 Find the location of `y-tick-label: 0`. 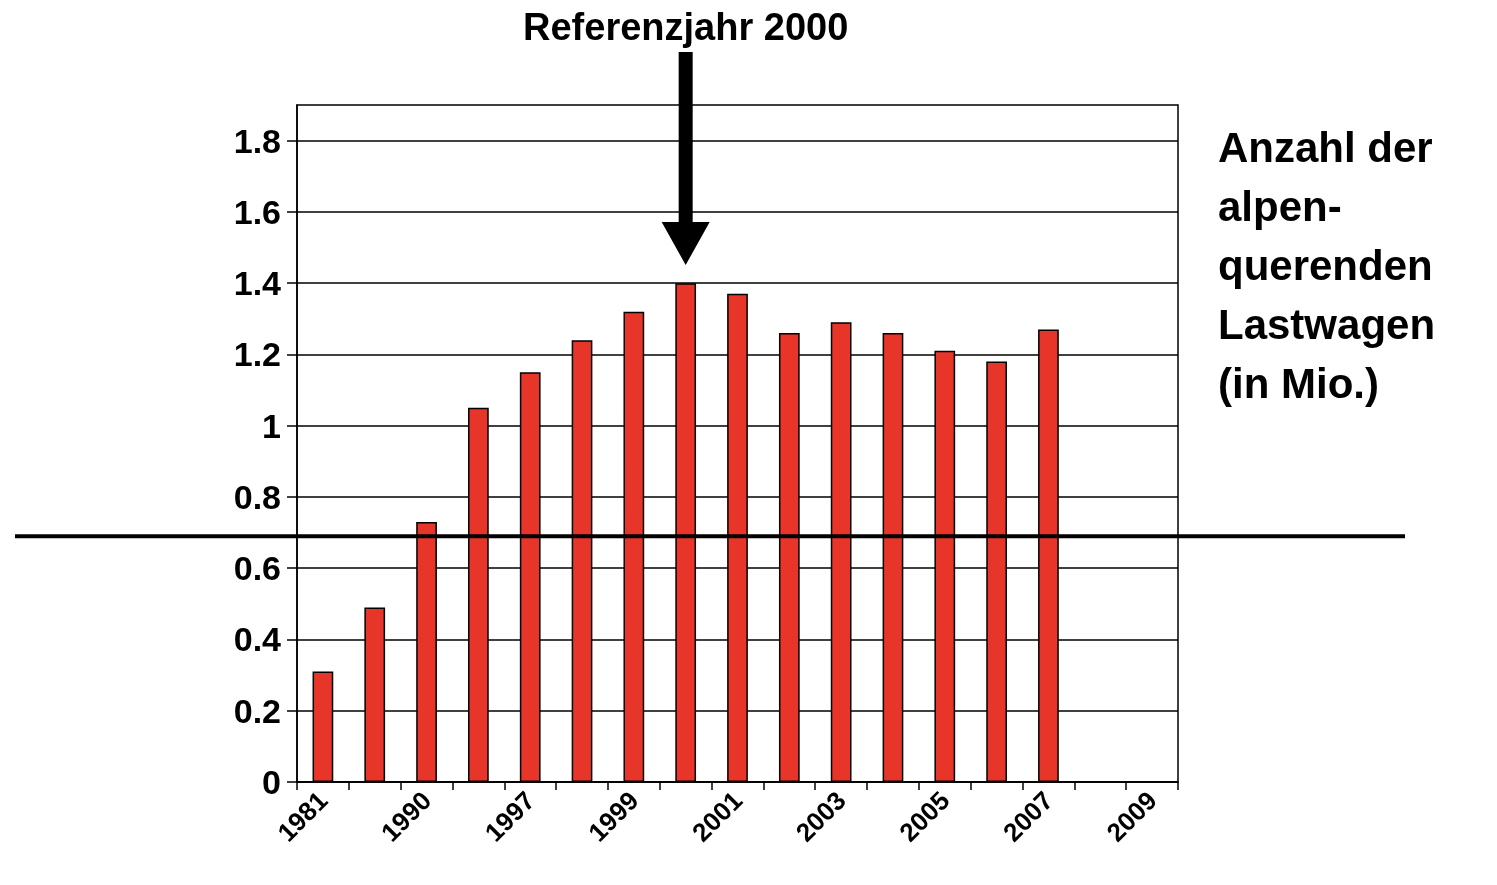

y-tick-label: 0 is located at coordinates (271, 782).